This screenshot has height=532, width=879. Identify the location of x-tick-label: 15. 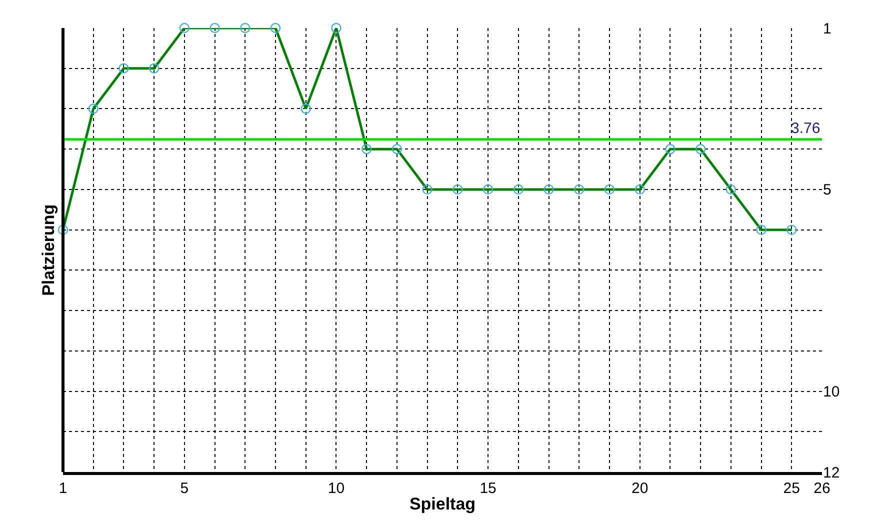
(488, 488).